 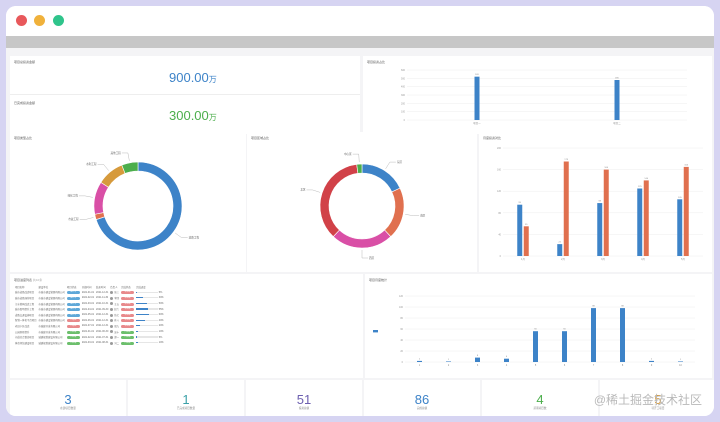 I want to click on cell-start: 2021-05-01, so click(x=88, y=315).